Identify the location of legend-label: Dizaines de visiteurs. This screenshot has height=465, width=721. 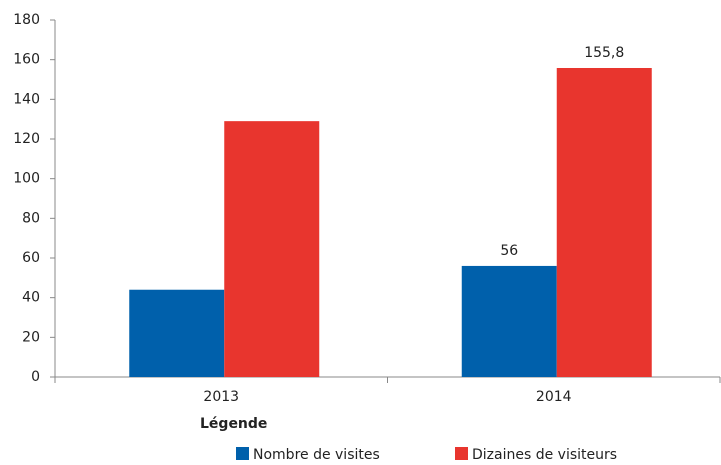
(544, 455).